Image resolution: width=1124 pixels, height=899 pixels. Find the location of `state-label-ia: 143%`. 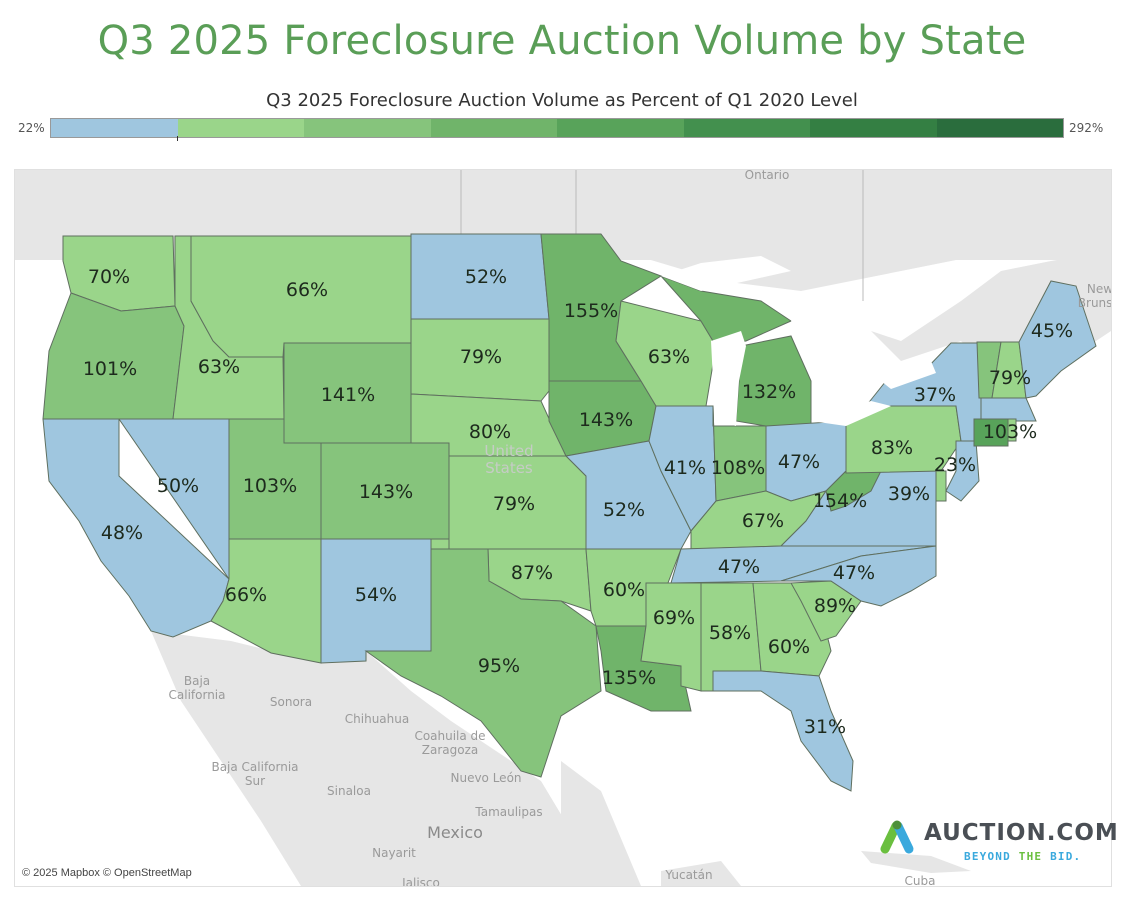

state-label-ia: 143% is located at coordinates (606, 420).